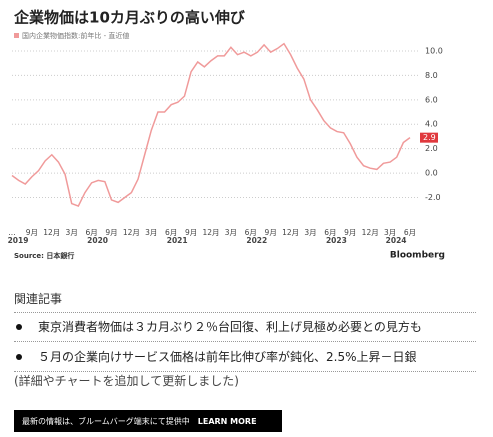 The height and width of the screenshot is (437, 493). Describe the element at coordinates (44, 255) in the screenshot. I see `source: Source: 日本銀行` at that location.